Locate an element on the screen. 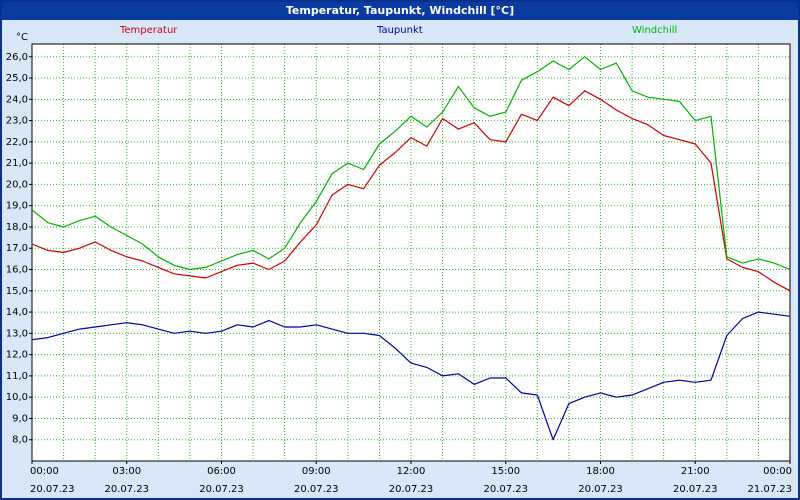 Image resolution: width=800 pixels, height=500 pixels. y-tick-label: 20,0 is located at coordinates (17, 184).